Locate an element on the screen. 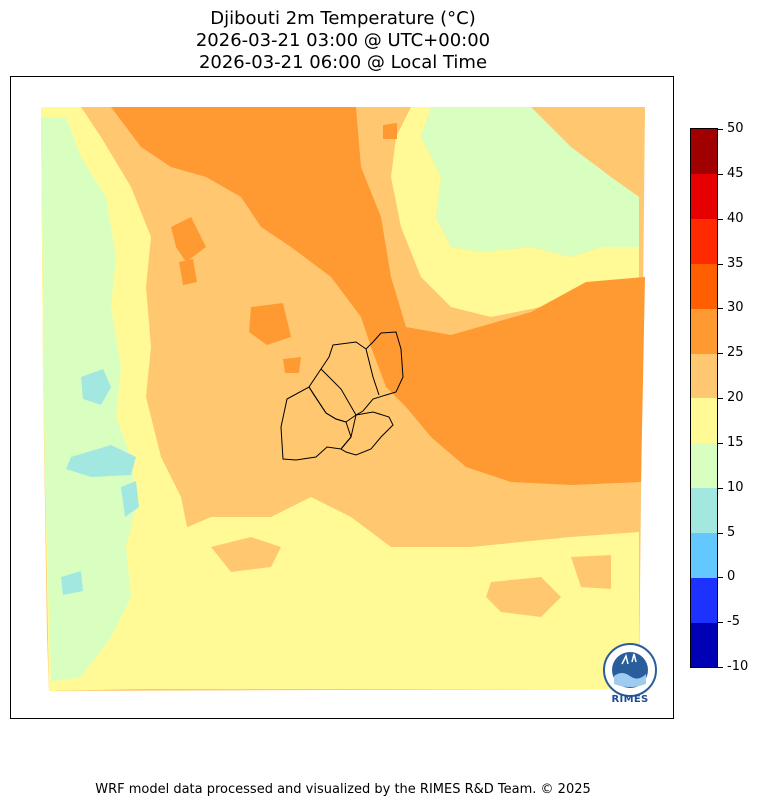 Image resolution: width=760 pixels, height=808 pixels. colorbar-tick-label: 5 is located at coordinates (731, 532).